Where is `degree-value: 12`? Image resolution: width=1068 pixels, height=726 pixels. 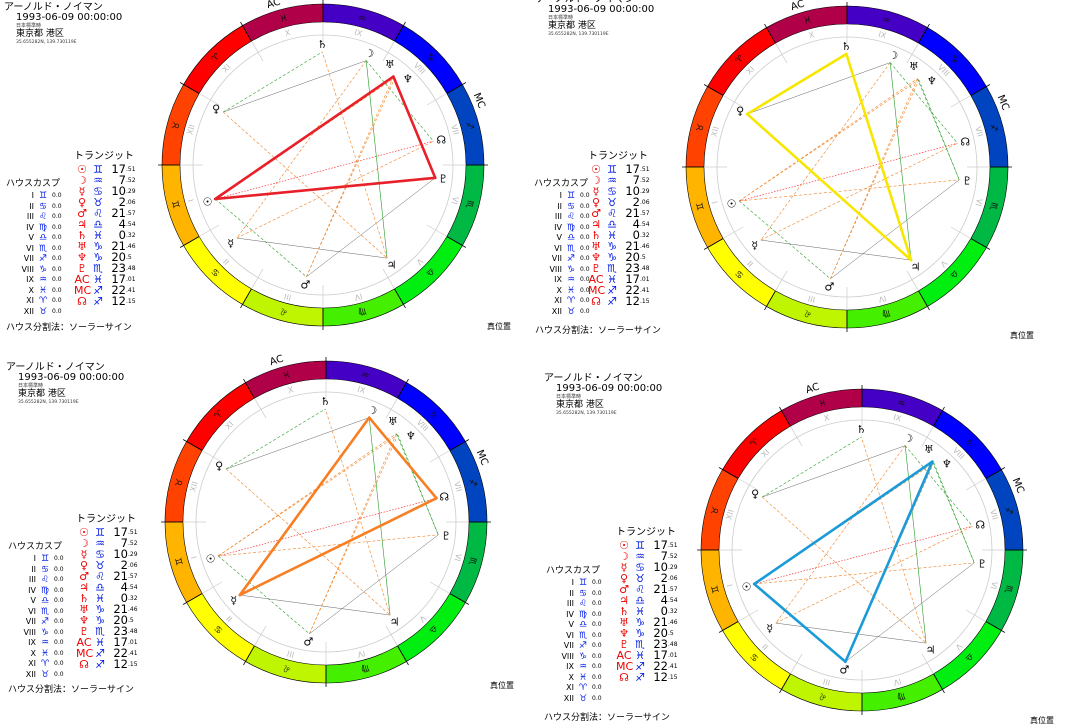 degree-value: 12 is located at coordinates (660, 677).